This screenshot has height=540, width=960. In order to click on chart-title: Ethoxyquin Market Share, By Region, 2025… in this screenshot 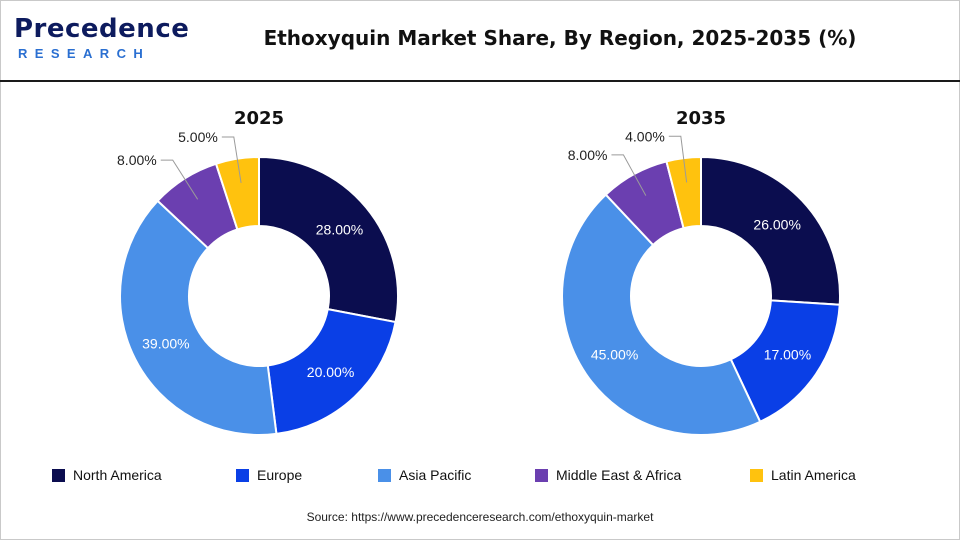, I will do `click(560, 38)`.